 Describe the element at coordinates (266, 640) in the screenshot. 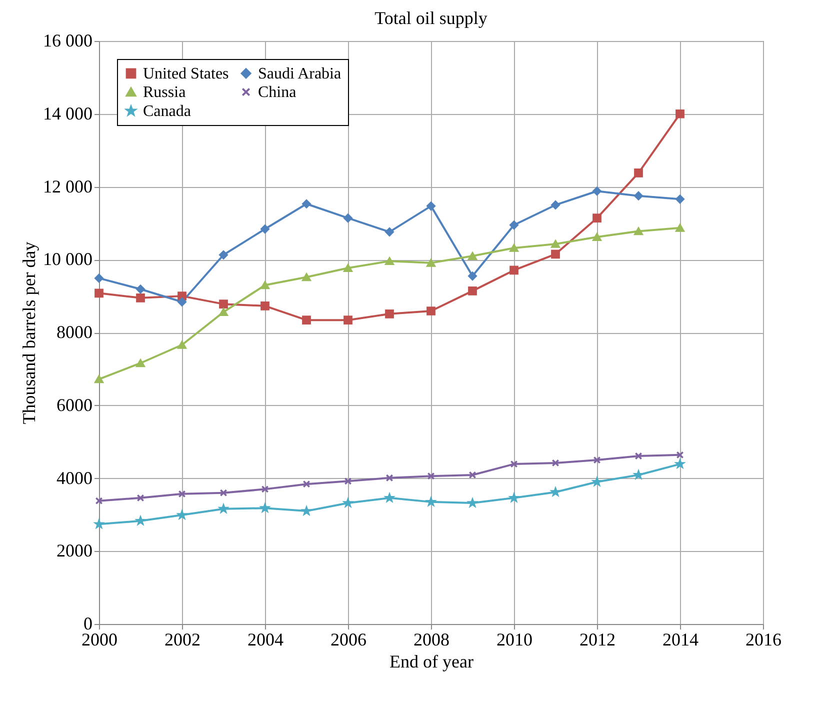

I see `x-tick-label: 2004` at that location.